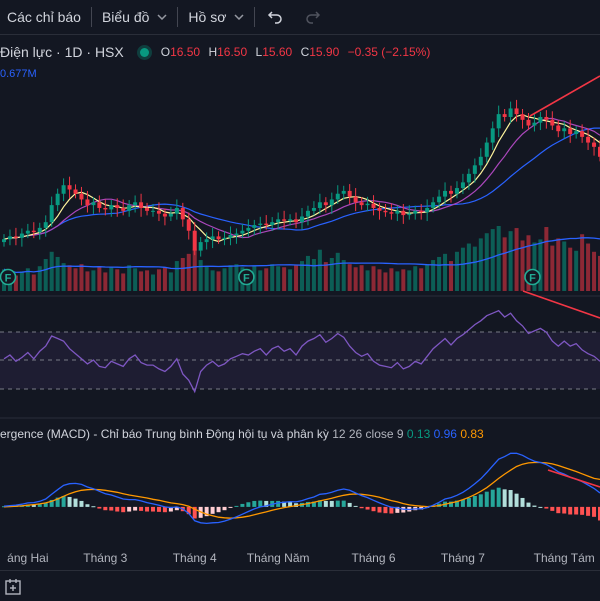 The height and width of the screenshot is (601, 600). I want to click on chart-type-dropdown: Biểu đồ, so click(134, 17).